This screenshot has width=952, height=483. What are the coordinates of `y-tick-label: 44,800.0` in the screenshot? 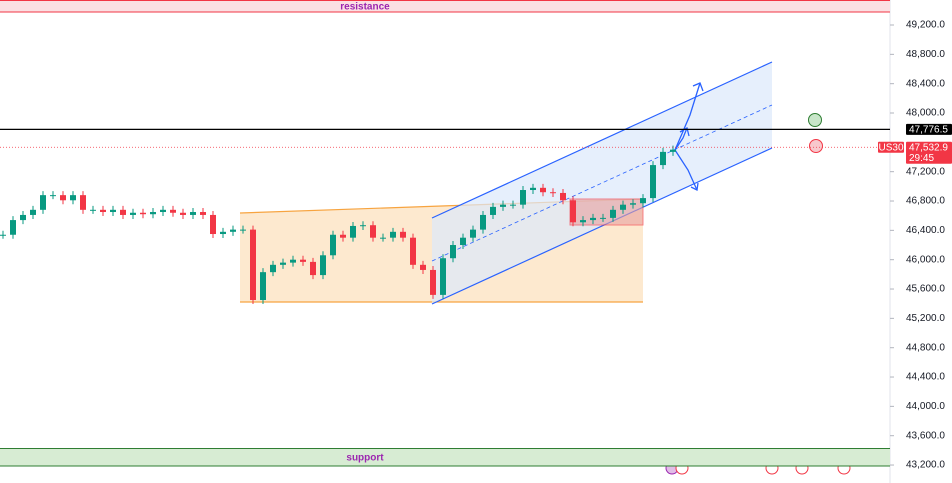 It's located at (925, 347).